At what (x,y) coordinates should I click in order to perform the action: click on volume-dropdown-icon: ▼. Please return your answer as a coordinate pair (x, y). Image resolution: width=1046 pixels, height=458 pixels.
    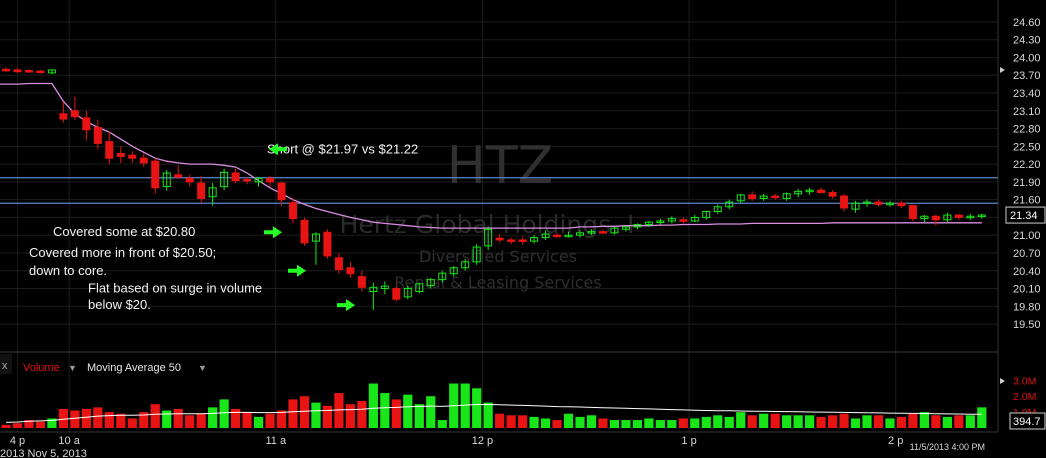
    Looking at the image, I should click on (72, 368).